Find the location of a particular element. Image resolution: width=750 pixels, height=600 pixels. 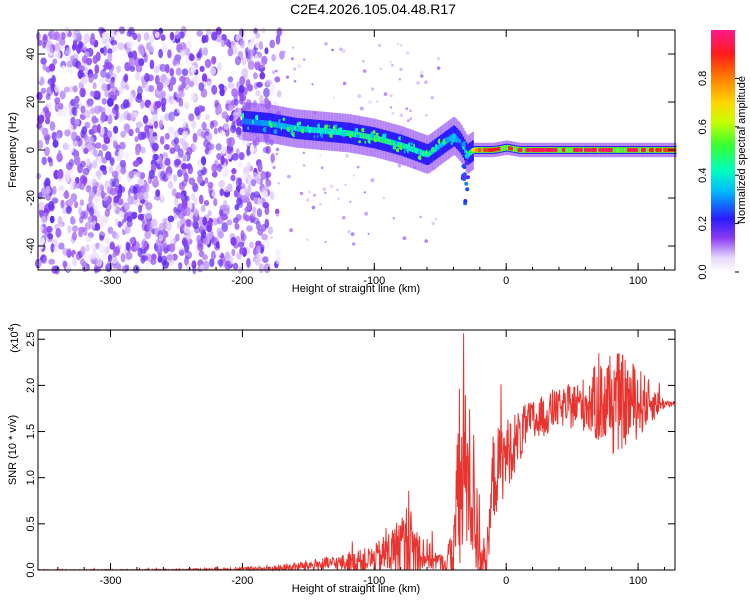

signal-peak is located at coordinates (611, 150).